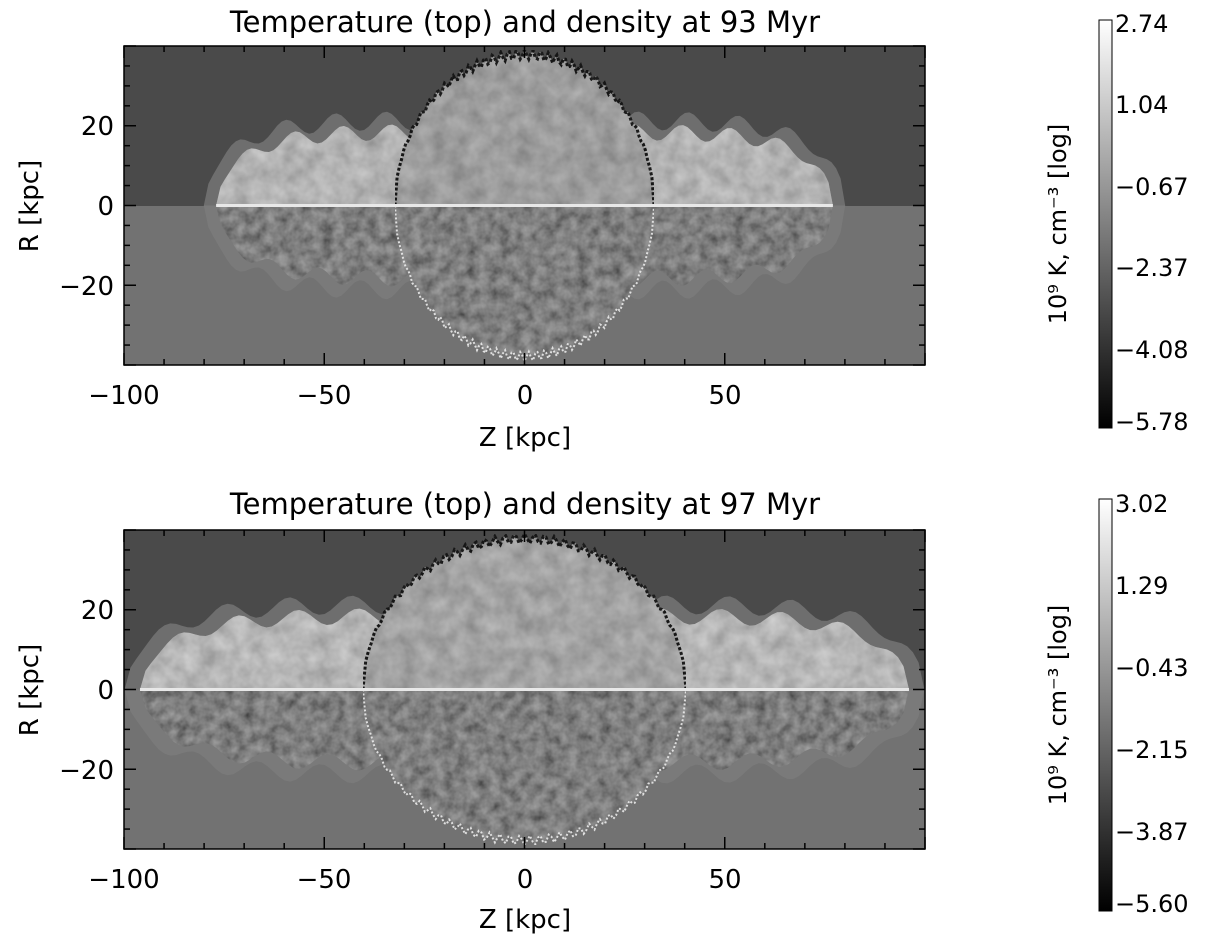 This screenshot has width=1218, height=939. Describe the element at coordinates (1152, 187) in the screenshot. I see `colorbar-tick-label: −0.67` at that location.